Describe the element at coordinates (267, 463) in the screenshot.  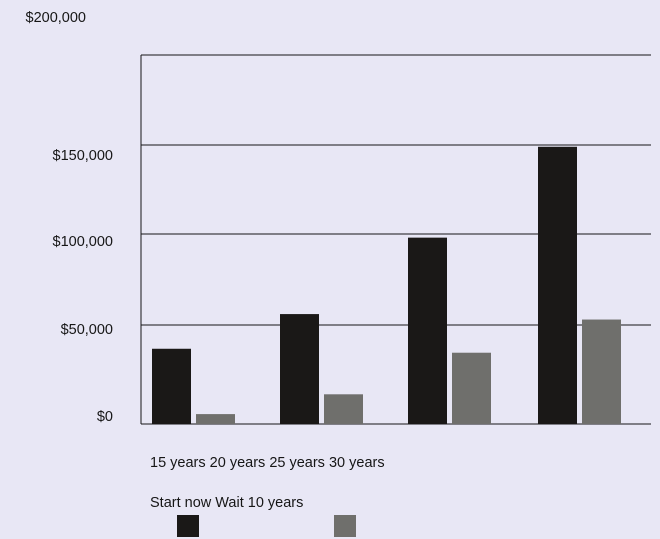
I see `x-axis-category-labels: 15 years 20 years 25 years 30 years` at that location.